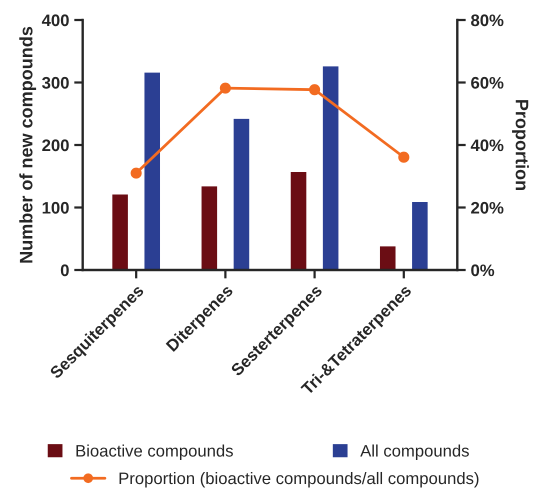 The height and width of the screenshot is (500, 551). What do you see at coordinates (520, 145) in the screenshot?
I see `y2-axis-title: Proportion` at bounding box center [520, 145].